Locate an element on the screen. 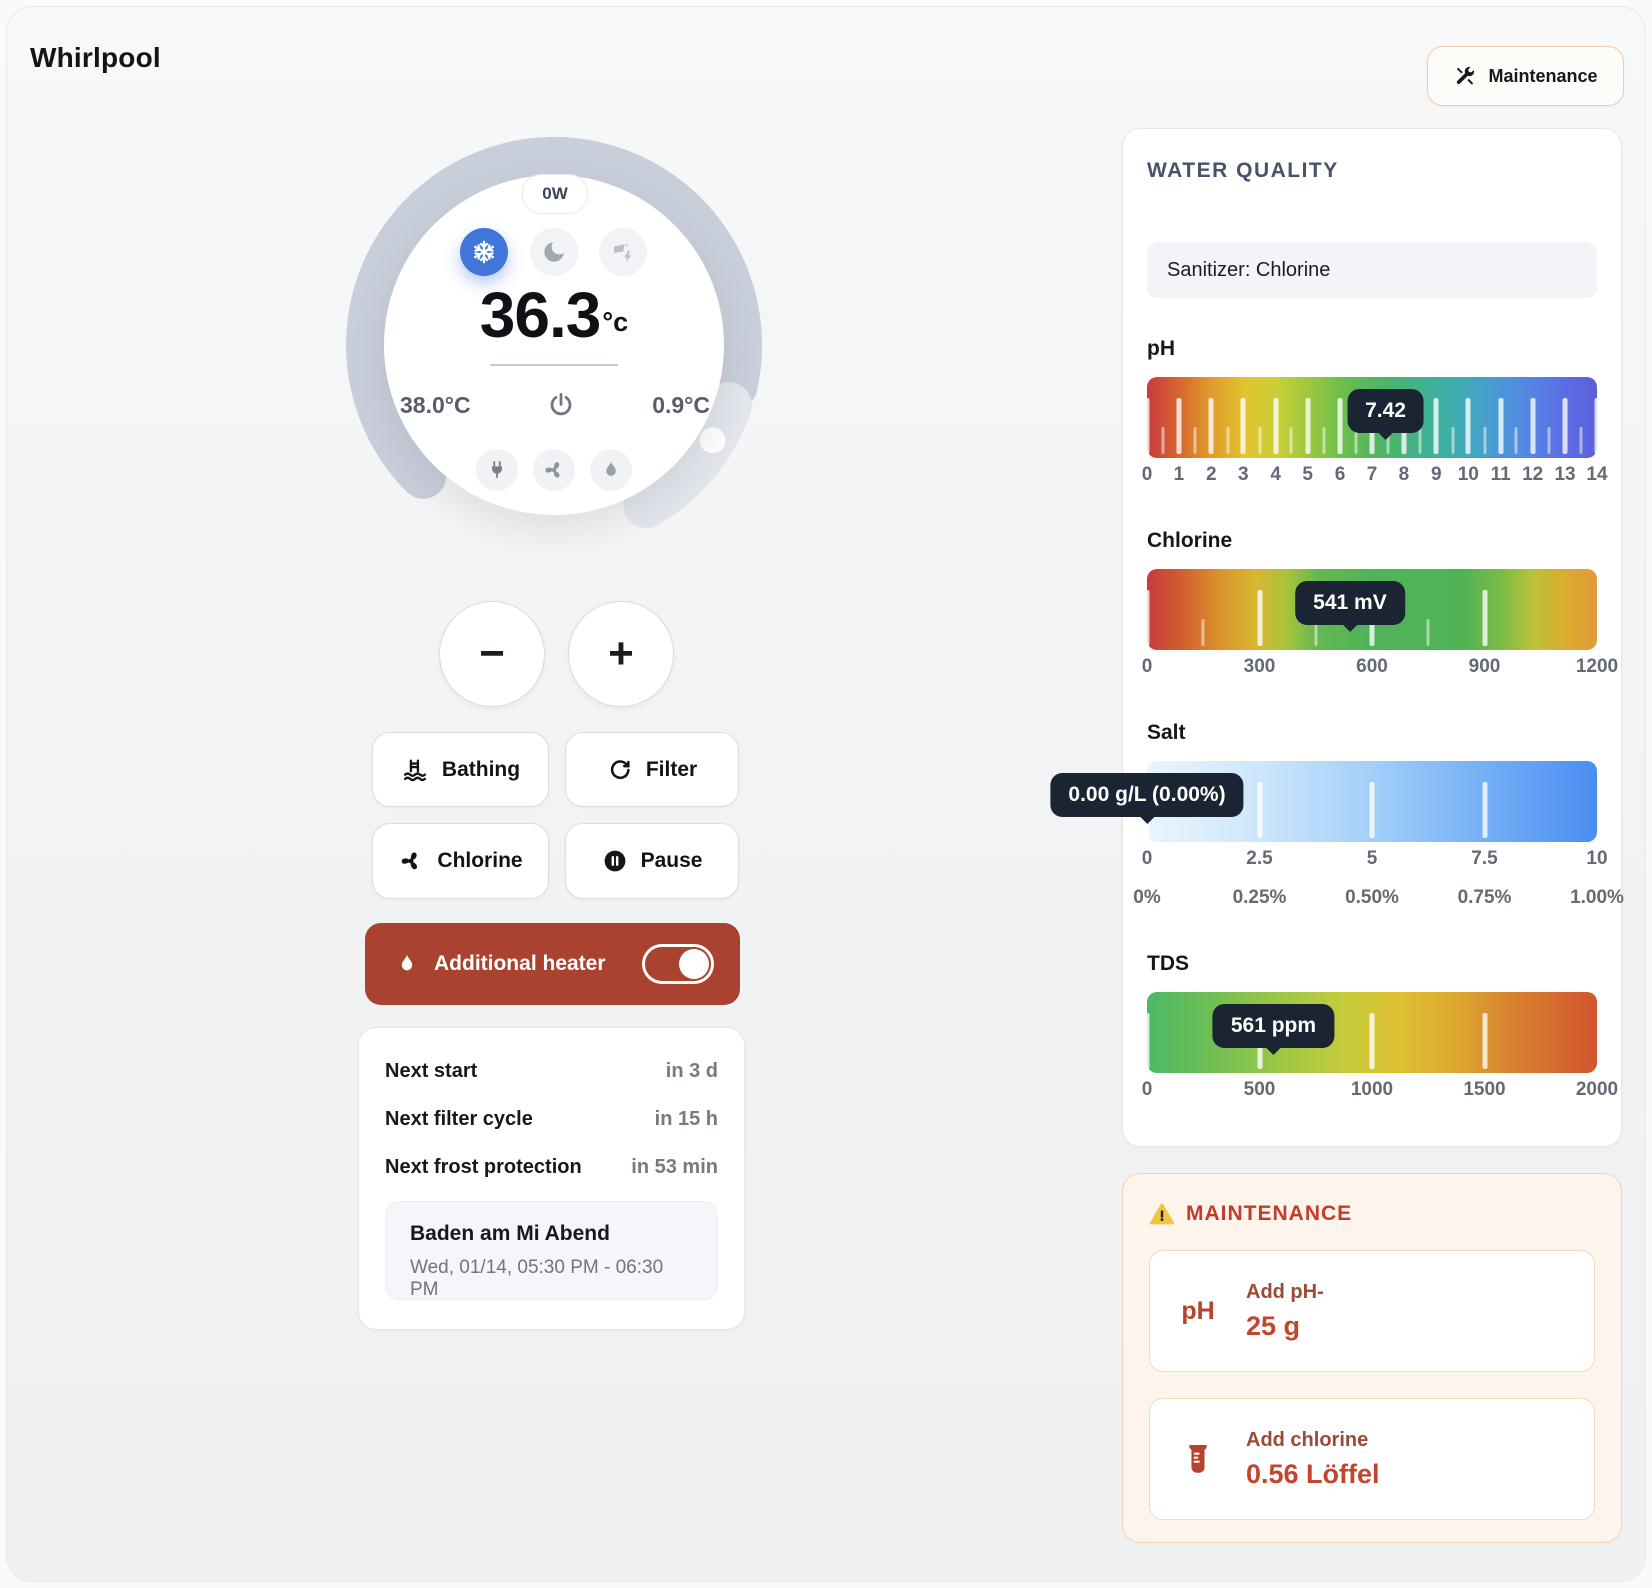 This screenshot has height=1588, width=1652. gauge-tds: TDS 561 ppm 0 500 1000 1500 2000 is located at coordinates (1380, 1028).